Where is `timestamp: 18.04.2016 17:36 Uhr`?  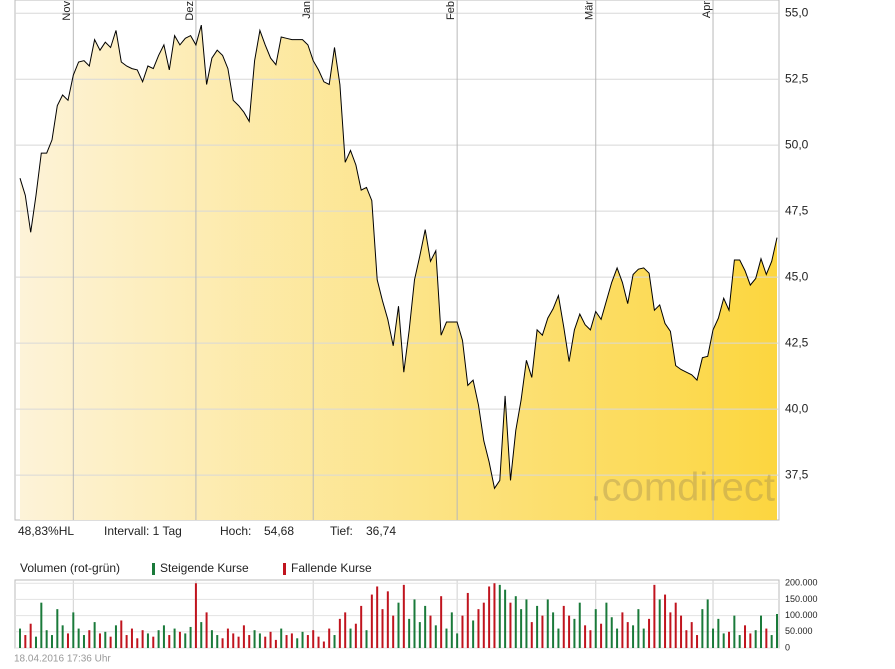 timestamp: 18.04.2016 17:36 Uhr is located at coordinates (62, 659).